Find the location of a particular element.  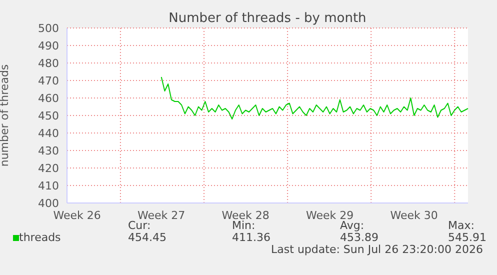

x-tick-label: Week 30 is located at coordinates (414, 215).